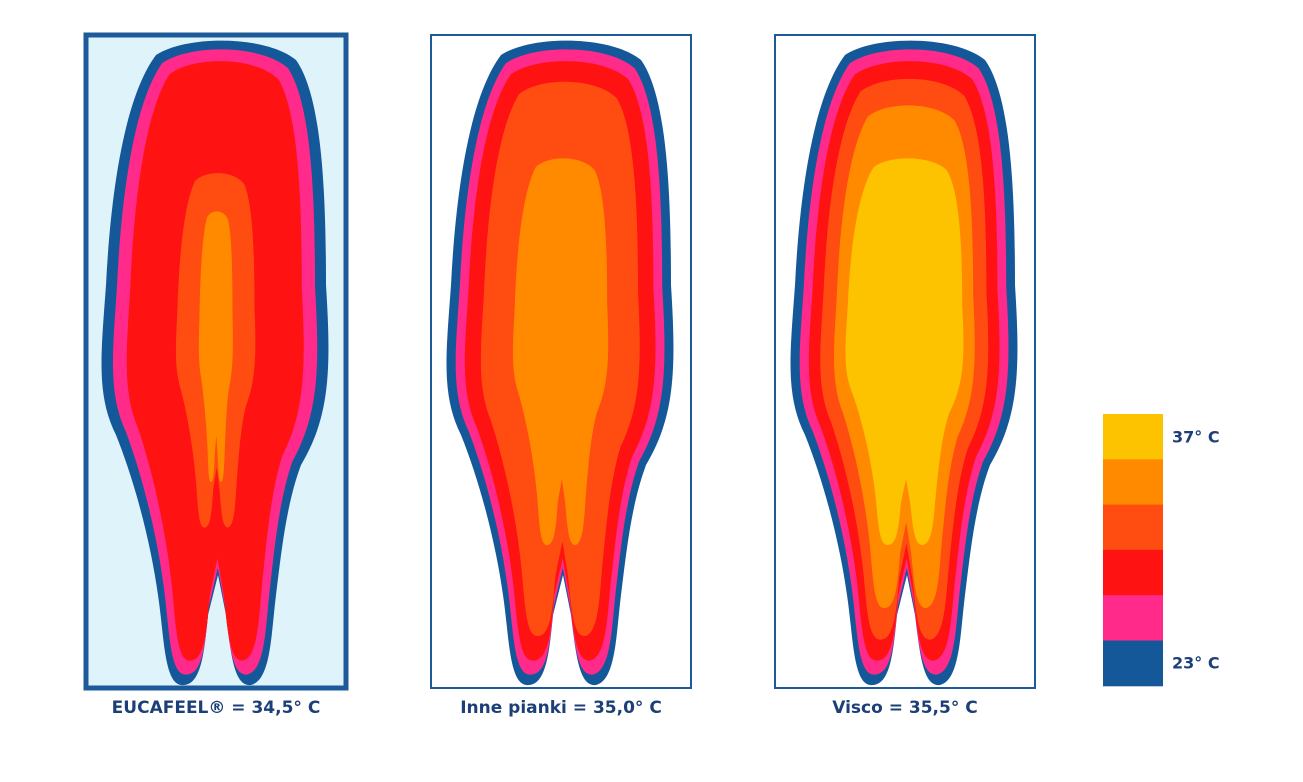 The height and width of the screenshot is (782, 1303). Describe the element at coordinates (904, 708) in the screenshot. I see `caption: Visco = 35,5° C` at that location.